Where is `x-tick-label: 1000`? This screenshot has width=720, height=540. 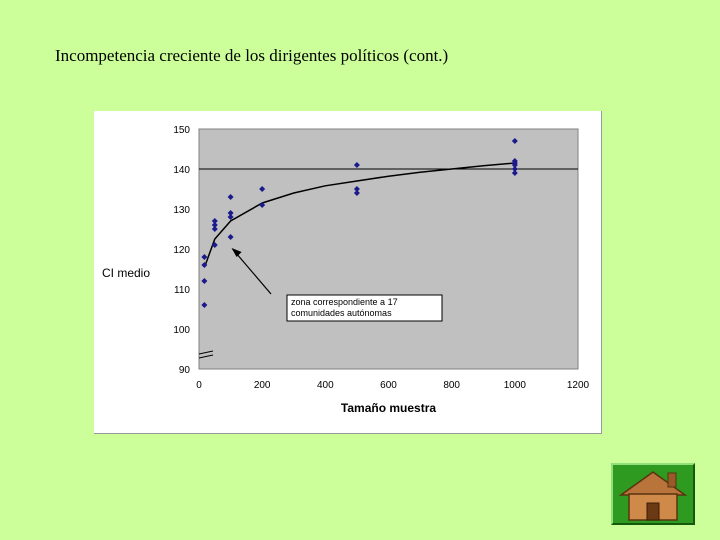
x-tick-label: 1000 is located at coordinates (515, 385).